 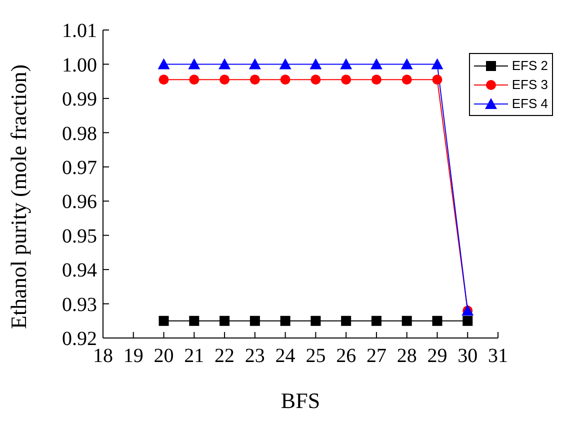 I want to click on x-tick-label: 23, so click(x=254, y=356).